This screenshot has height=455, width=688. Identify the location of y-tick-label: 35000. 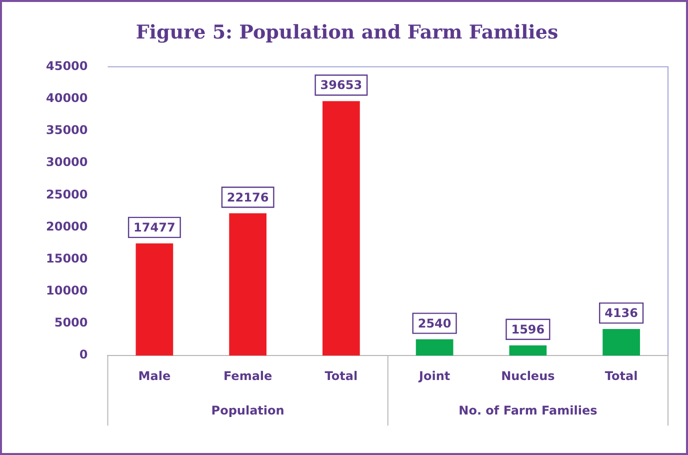
(67, 130).